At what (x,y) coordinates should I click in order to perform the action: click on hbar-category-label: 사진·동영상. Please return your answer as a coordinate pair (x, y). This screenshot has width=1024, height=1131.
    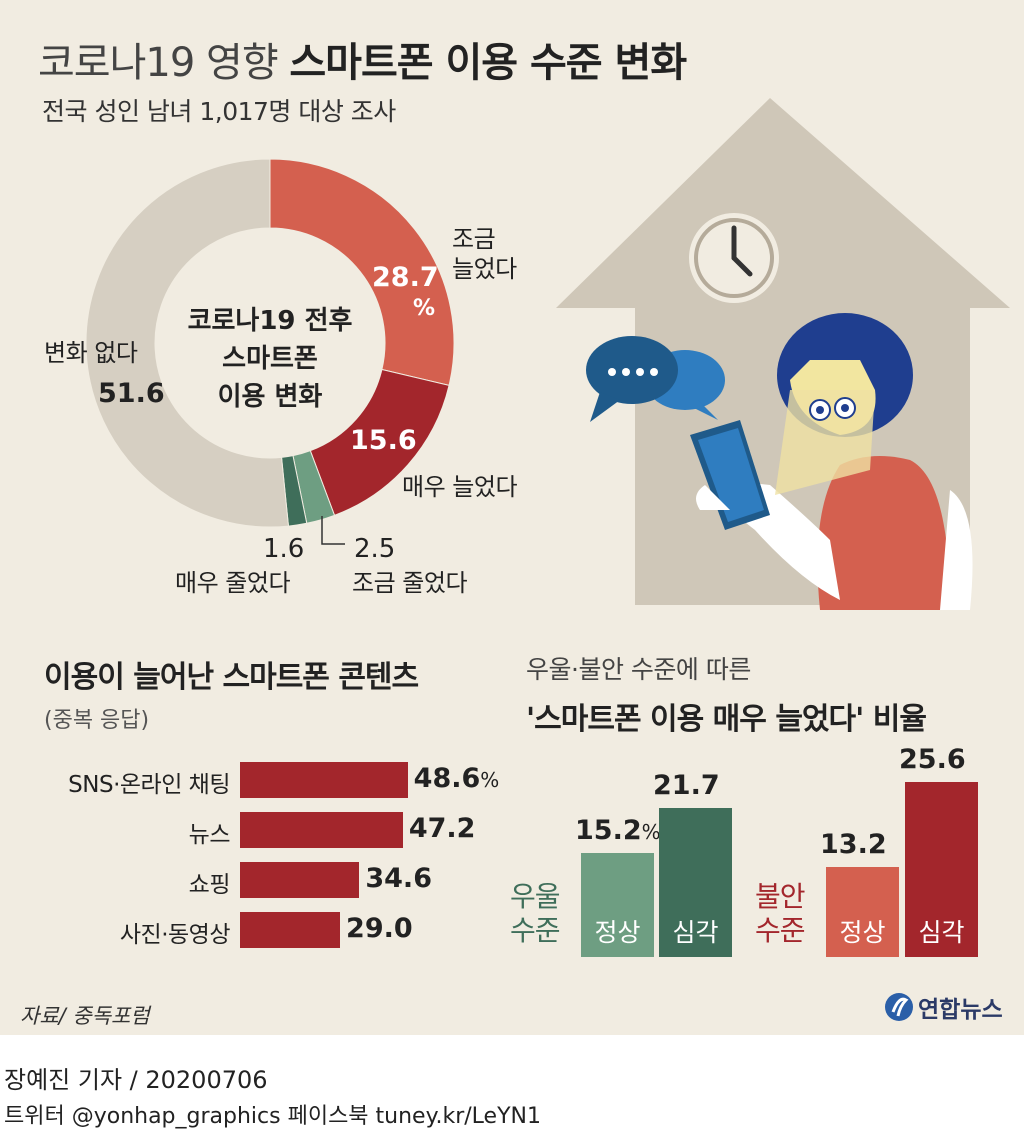
    Looking at the image, I should click on (175, 935).